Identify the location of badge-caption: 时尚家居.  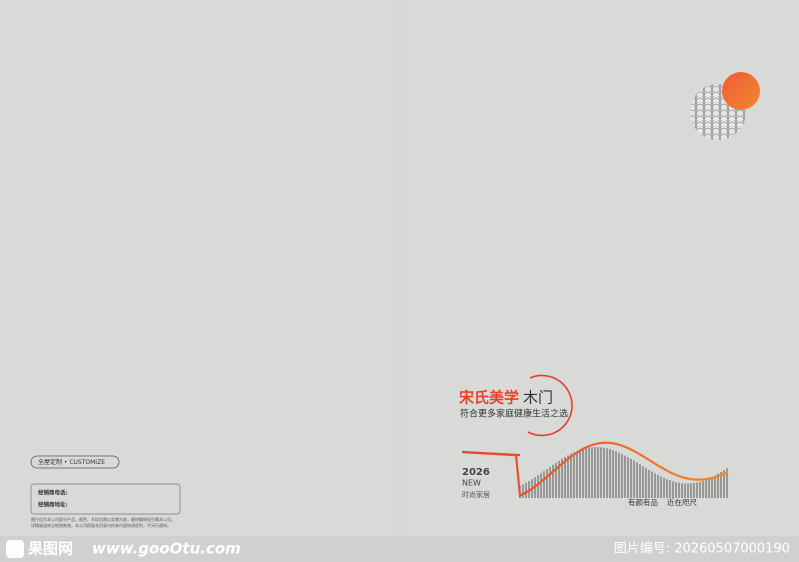
(476, 494).